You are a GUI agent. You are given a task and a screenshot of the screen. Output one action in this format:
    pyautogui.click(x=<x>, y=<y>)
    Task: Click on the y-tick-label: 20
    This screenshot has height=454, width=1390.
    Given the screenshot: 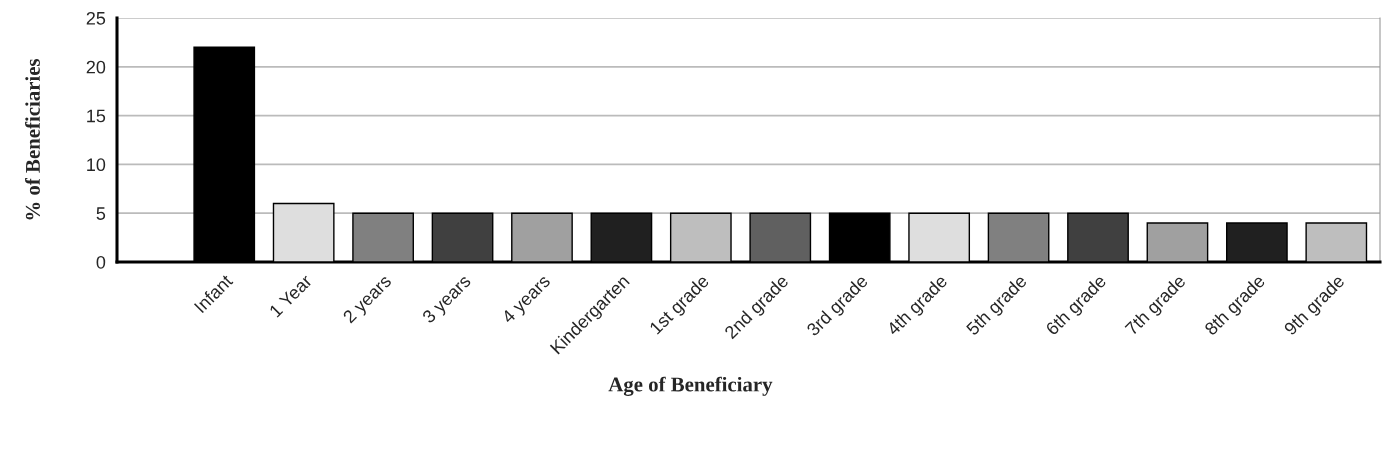 What is the action you would take?
    pyautogui.click(x=96, y=67)
    